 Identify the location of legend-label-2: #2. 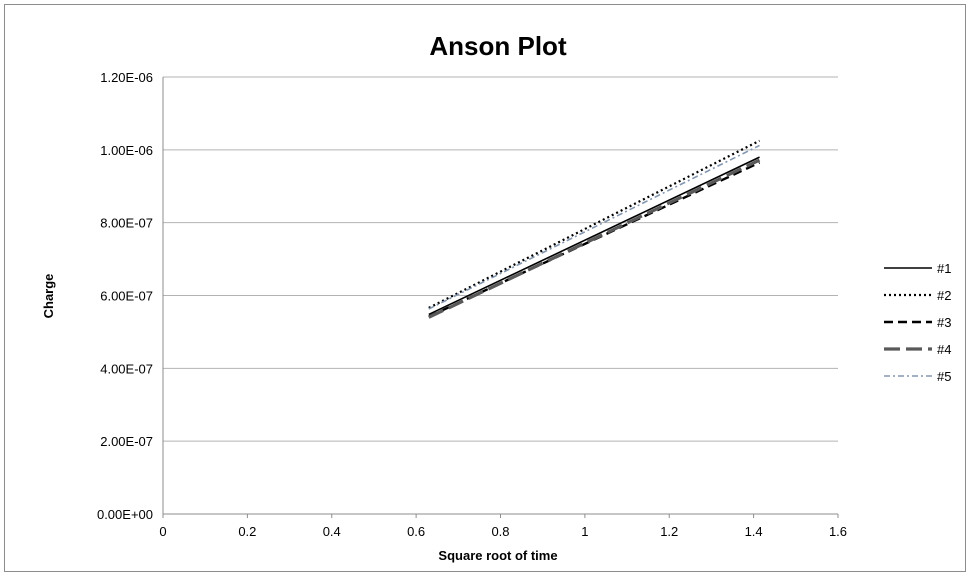
(944, 295).